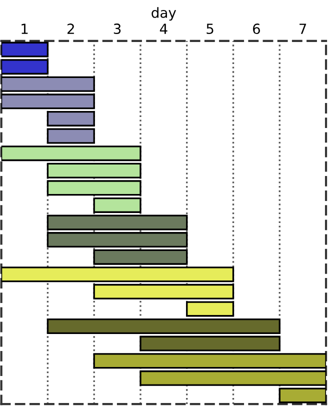 This screenshot has height=409, width=332. Describe the element at coordinates (117, 29) in the screenshot. I see `x-tick-label: 3` at that location.